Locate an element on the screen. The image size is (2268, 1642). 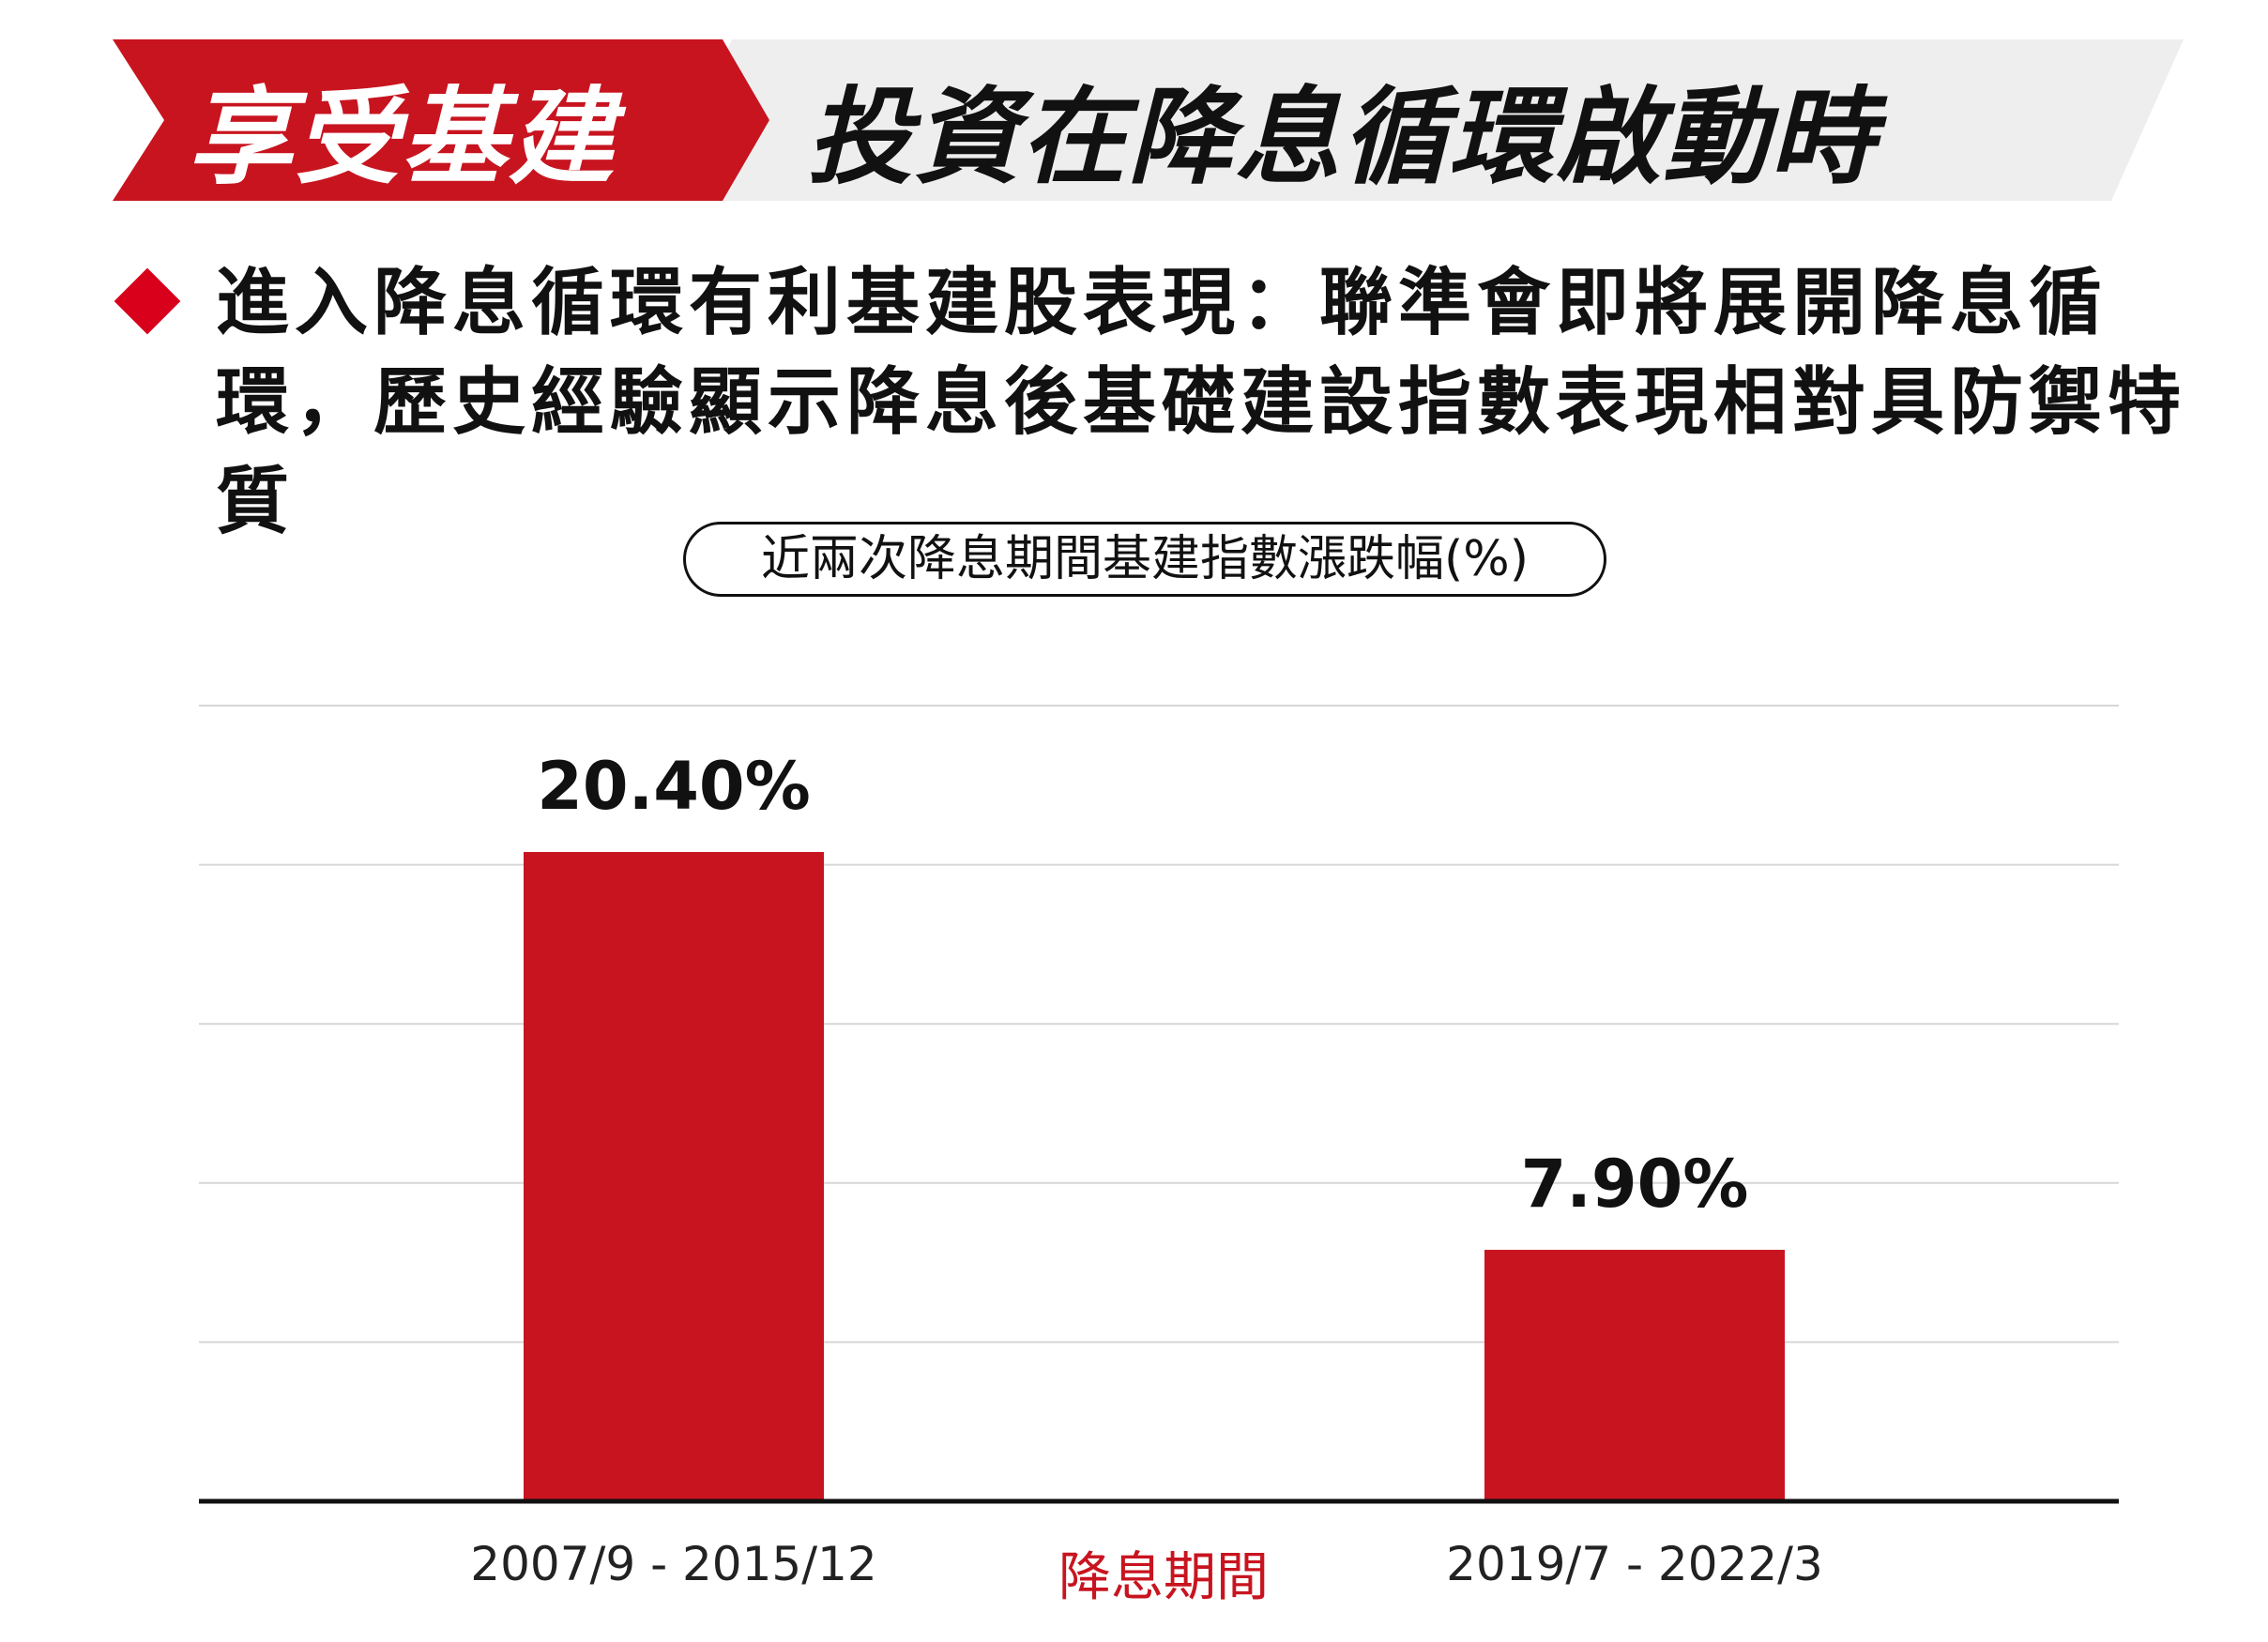
banner-shapes is located at coordinates (1148, 120).